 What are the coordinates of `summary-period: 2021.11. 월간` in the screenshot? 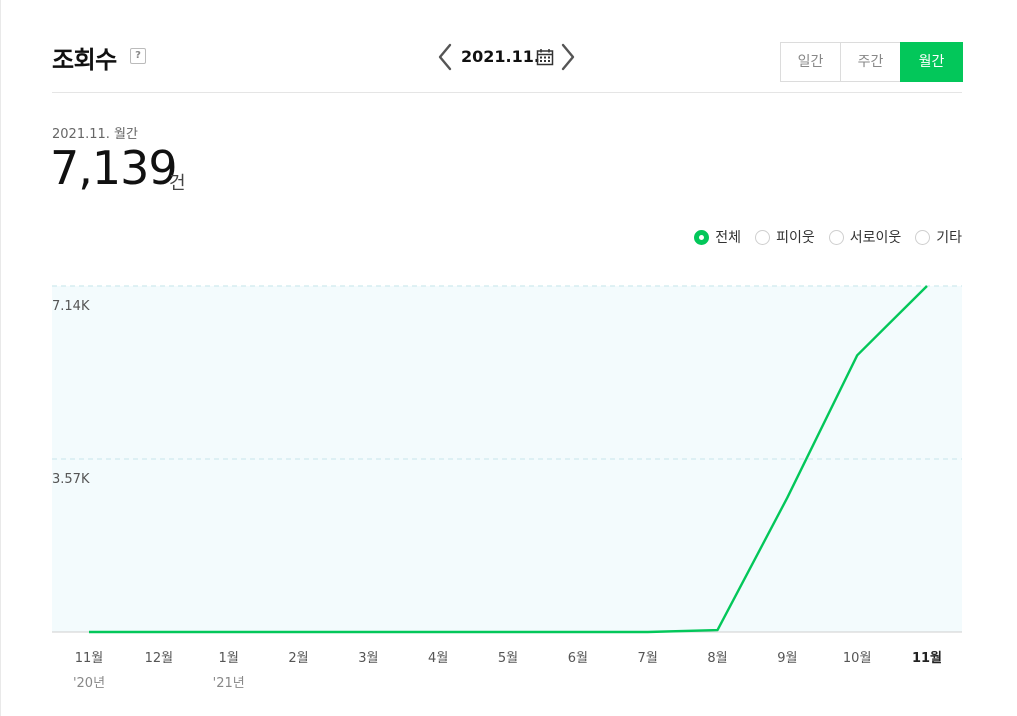 It's located at (95, 134).